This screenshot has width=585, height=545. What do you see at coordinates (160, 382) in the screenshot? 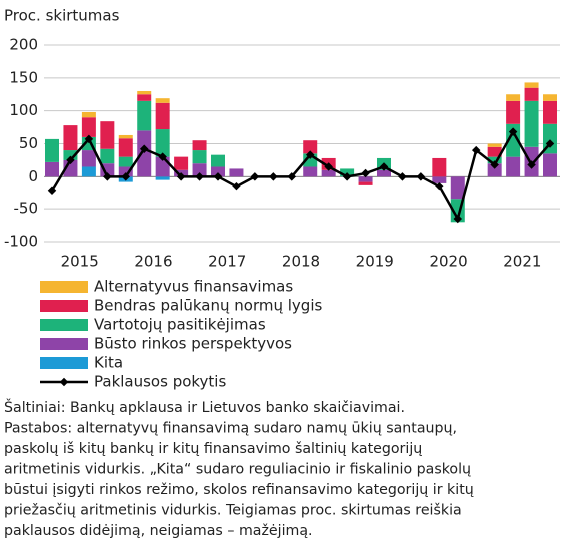
I see `legend-label: Paklausos pokytis` at bounding box center [160, 382].